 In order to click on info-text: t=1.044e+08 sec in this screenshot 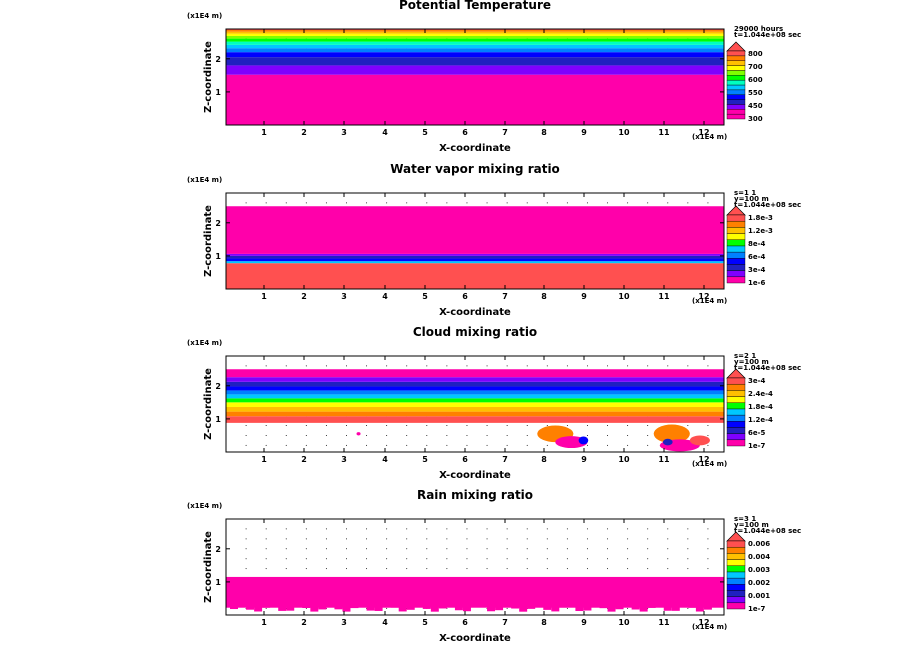, I will do `click(767, 205)`.